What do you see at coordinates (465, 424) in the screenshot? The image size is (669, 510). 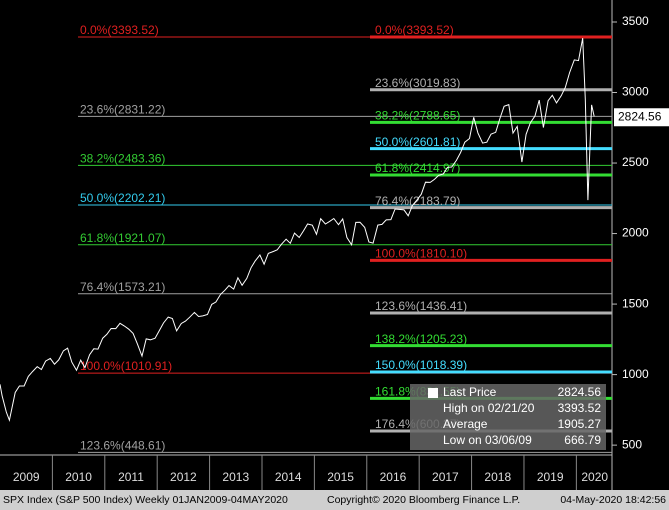 I see `legend-label: Average` at bounding box center [465, 424].